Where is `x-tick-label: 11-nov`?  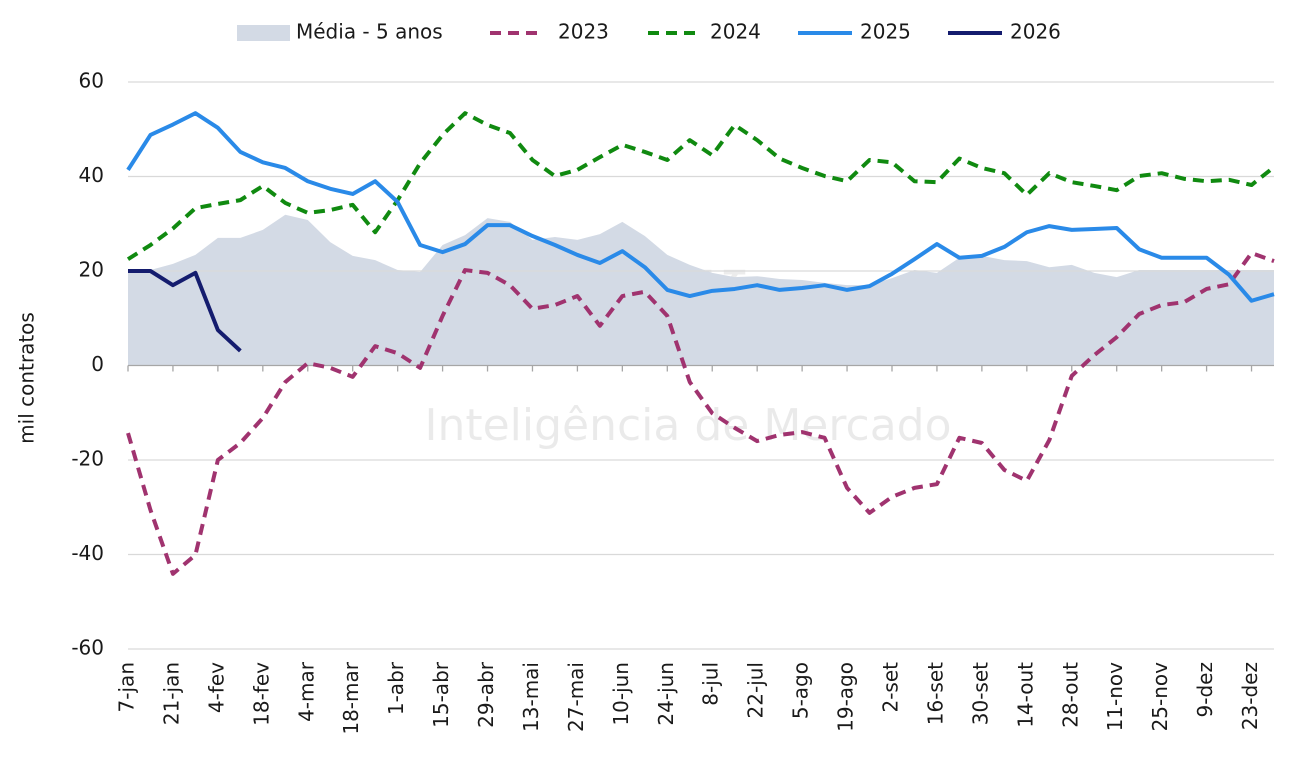
x-tick-label: 11-nov is located at coordinates (1115, 697).